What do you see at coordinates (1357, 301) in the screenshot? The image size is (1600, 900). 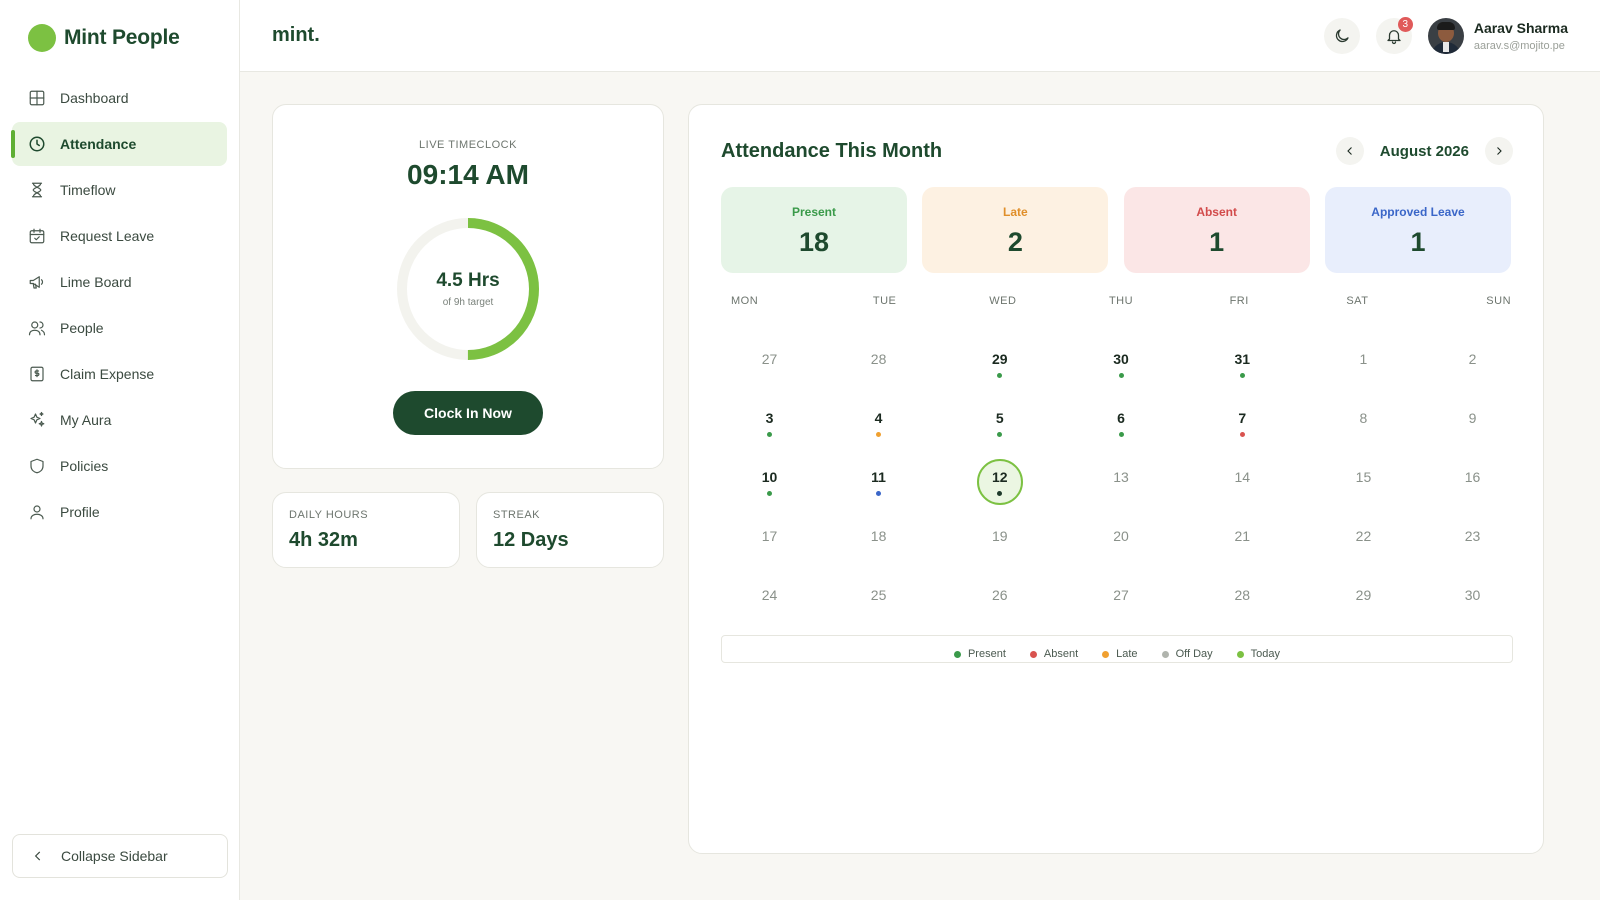 I see `weekday-label: SAT` at bounding box center [1357, 301].